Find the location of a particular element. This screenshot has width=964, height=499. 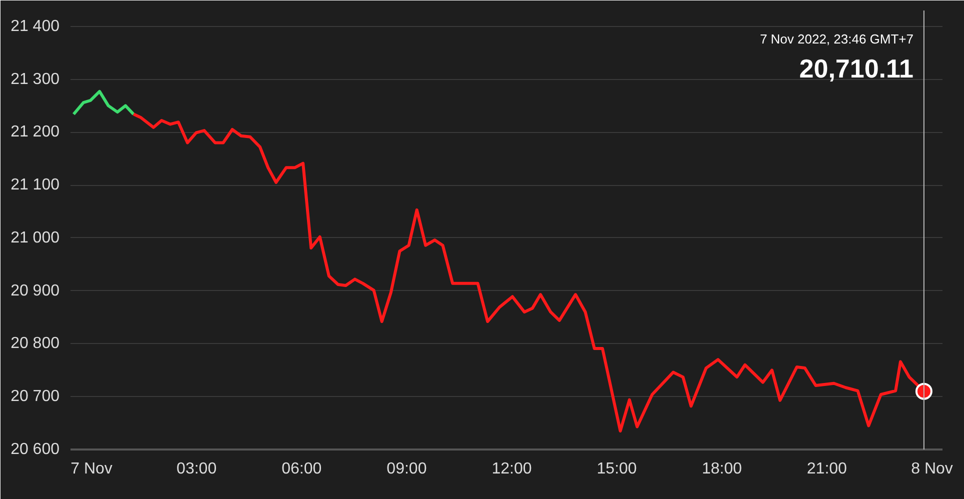

x-tick-label: 12:00 is located at coordinates (512, 469).